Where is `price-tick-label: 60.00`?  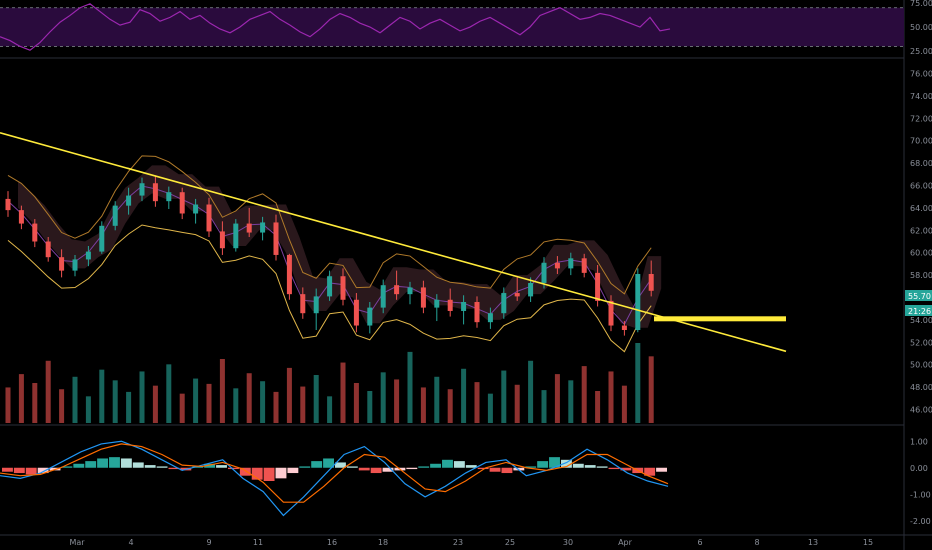 price-tick-label: 60.00 is located at coordinates (921, 253).